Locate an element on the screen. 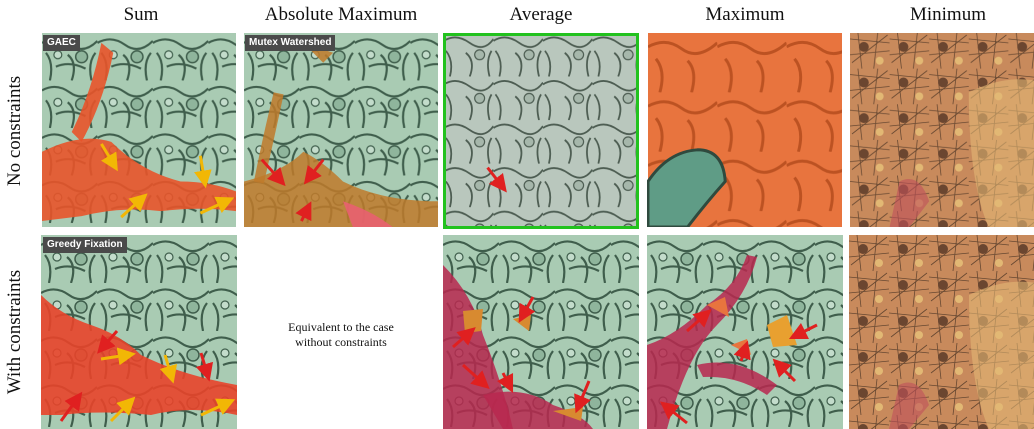 This screenshot has width=1034, height=429. row-title-with-constraints-text: With constraints is located at coordinates (14, 332).